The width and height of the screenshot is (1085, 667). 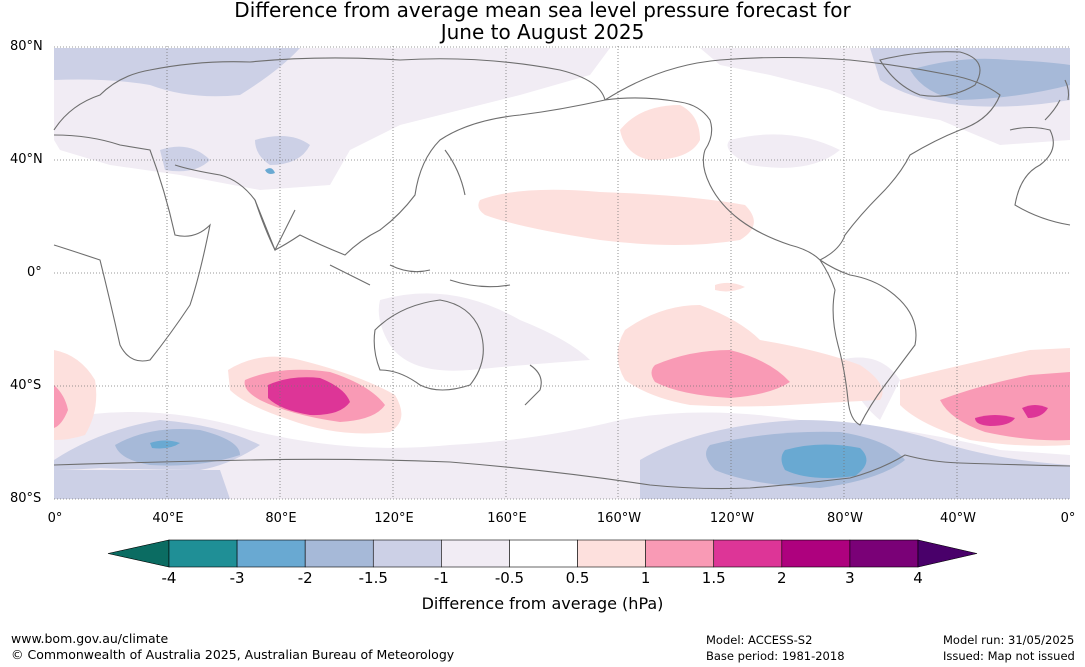 I want to click on colorbar-tick-label: 1, so click(x=645, y=578).